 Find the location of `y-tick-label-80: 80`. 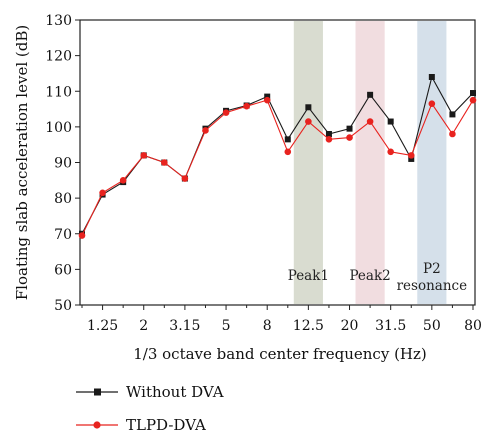

y-tick-label-80: 80 is located at coordinates (63, 199).